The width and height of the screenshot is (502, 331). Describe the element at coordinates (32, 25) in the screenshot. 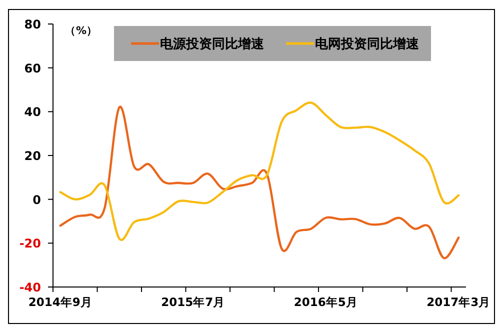

I see `y-tick-label: 80` at that location.